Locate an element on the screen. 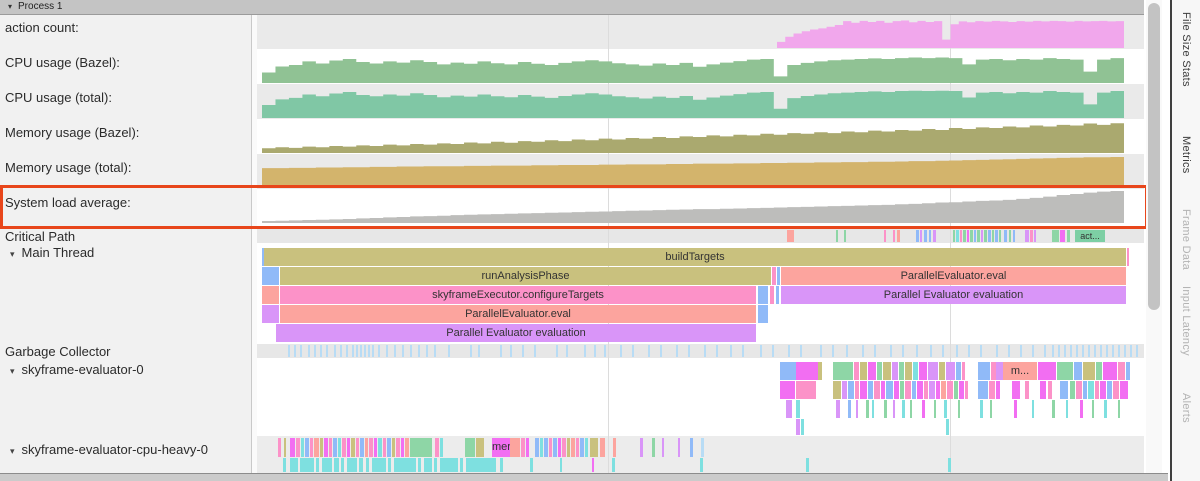  process-collapse-icon: ▾ is located at coordinates (10, 6).